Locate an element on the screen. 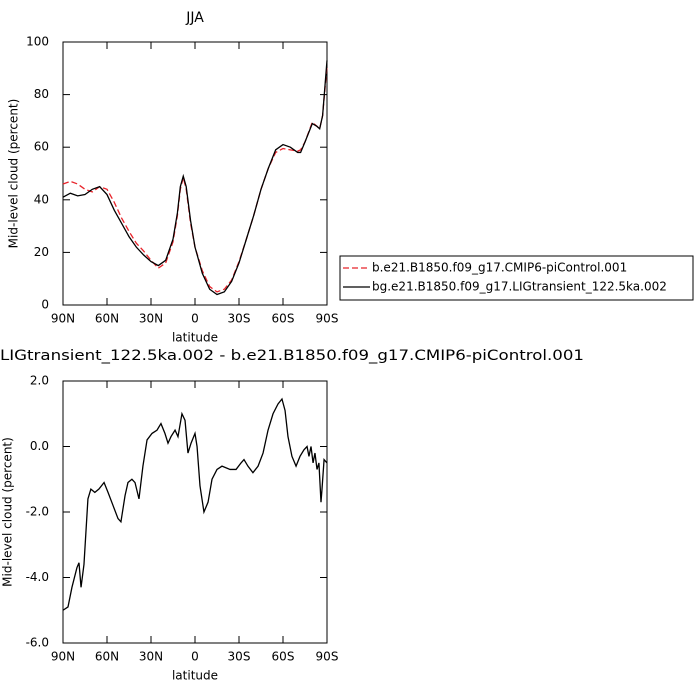 This screenshot has width=700, height=700. y-tick-label: 60 is located at coordinates (41, 147).